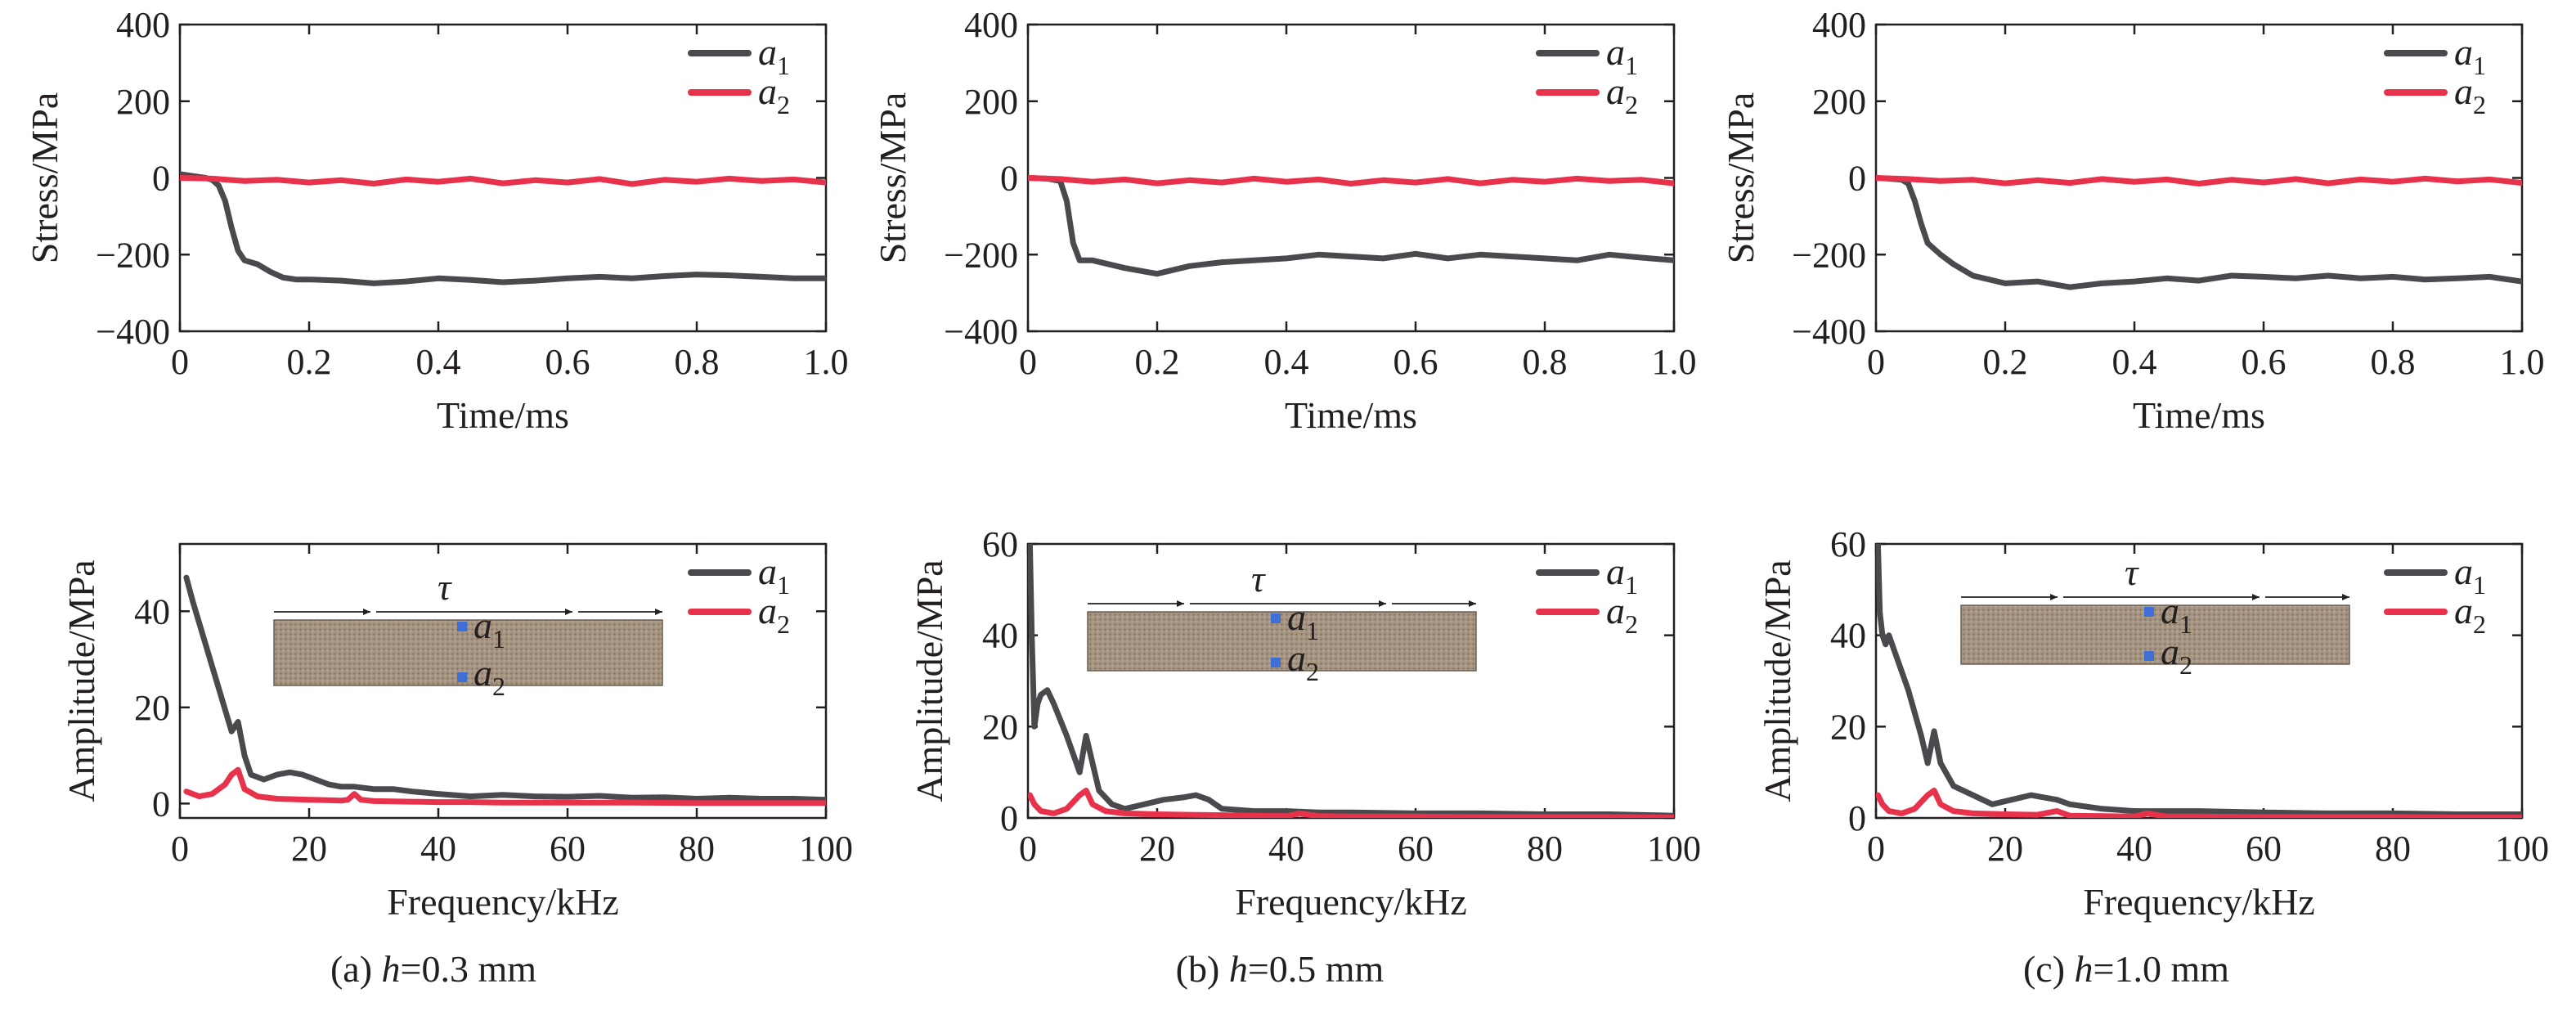 The image size is (2576, 1011). I want to click on x-axis-title: Frequency/kHz, so click(1351, 902).